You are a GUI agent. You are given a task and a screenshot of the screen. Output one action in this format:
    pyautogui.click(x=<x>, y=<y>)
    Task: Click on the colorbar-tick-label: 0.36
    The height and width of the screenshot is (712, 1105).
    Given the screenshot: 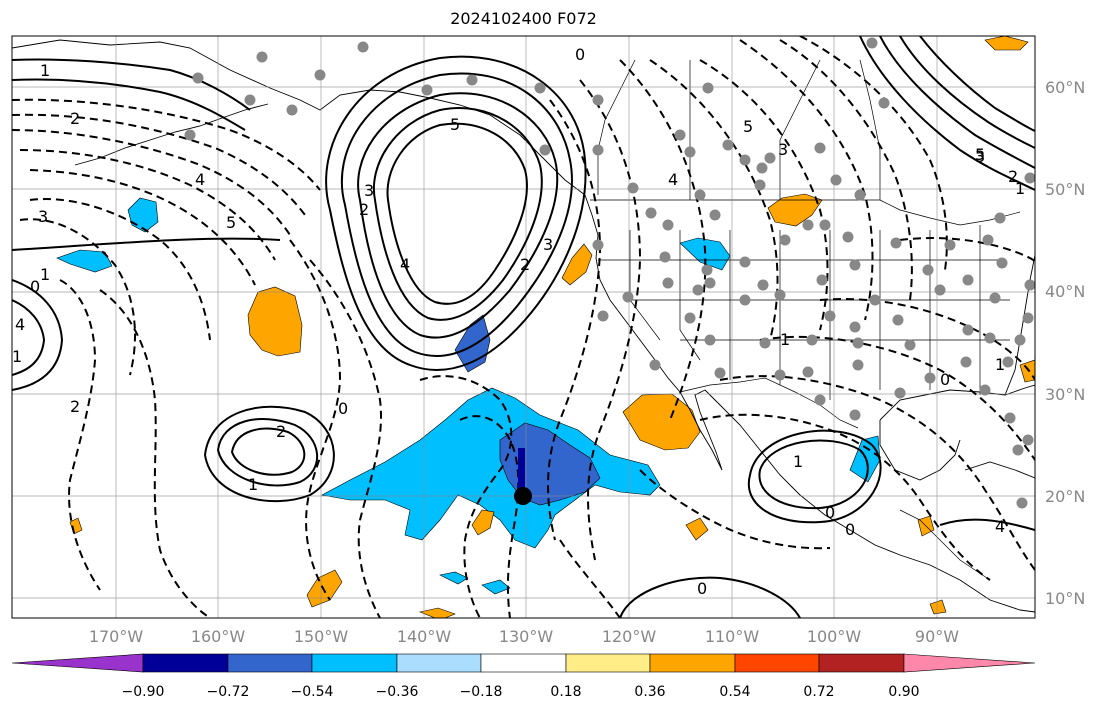 What is the action you would take?
    pyautogui.click(x=649, y=692)
    